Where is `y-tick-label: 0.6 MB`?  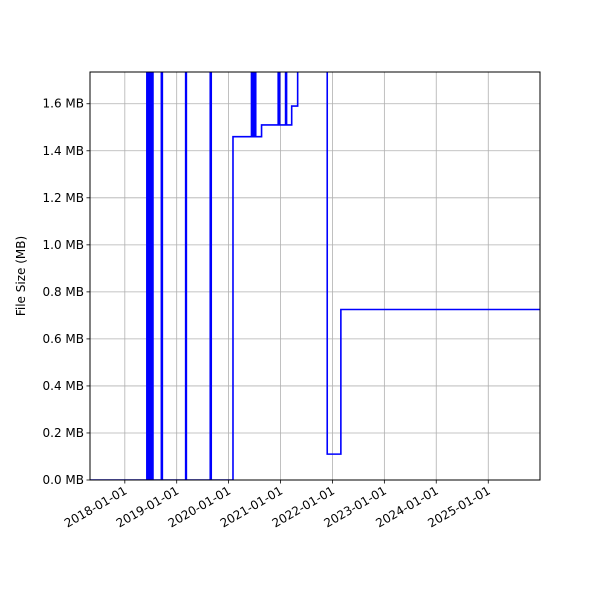 y-tick-label: 0.6 MB is located at coordinates (63, 339).